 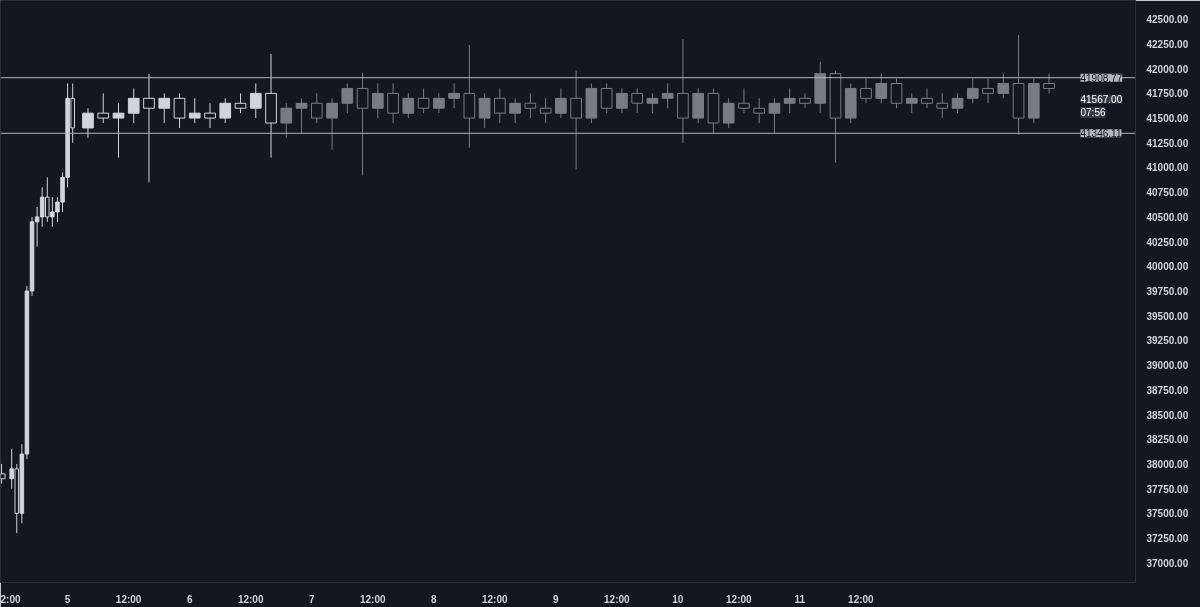 What do you see at coordinates (1167, 366) in the screenshot?
I see `y-tick-label: 39000.00` at bounding box center [1167, 366].